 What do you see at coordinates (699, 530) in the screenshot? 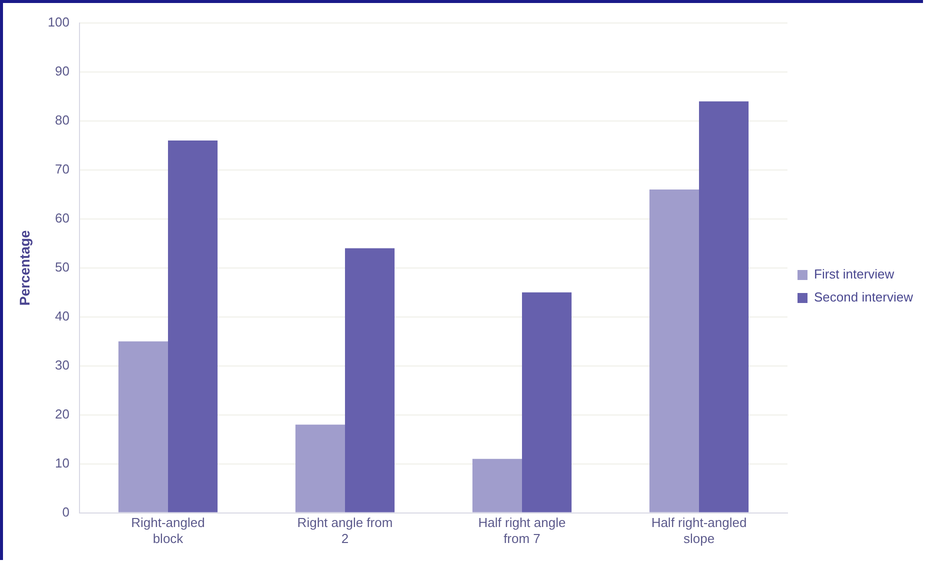
I see `x-tick-label: Half right-angled slope` at bounding box center [699, 530].